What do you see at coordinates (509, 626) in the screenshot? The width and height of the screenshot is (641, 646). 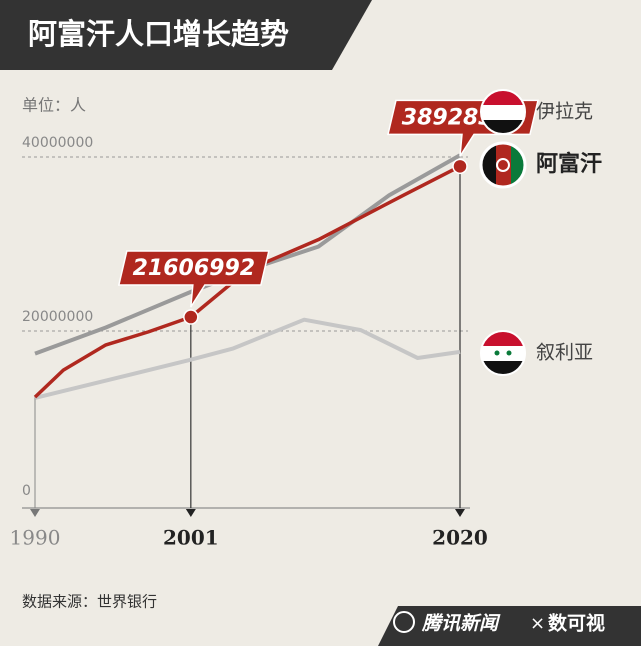 I see `footer-bar` at bounding box center [509, 626].